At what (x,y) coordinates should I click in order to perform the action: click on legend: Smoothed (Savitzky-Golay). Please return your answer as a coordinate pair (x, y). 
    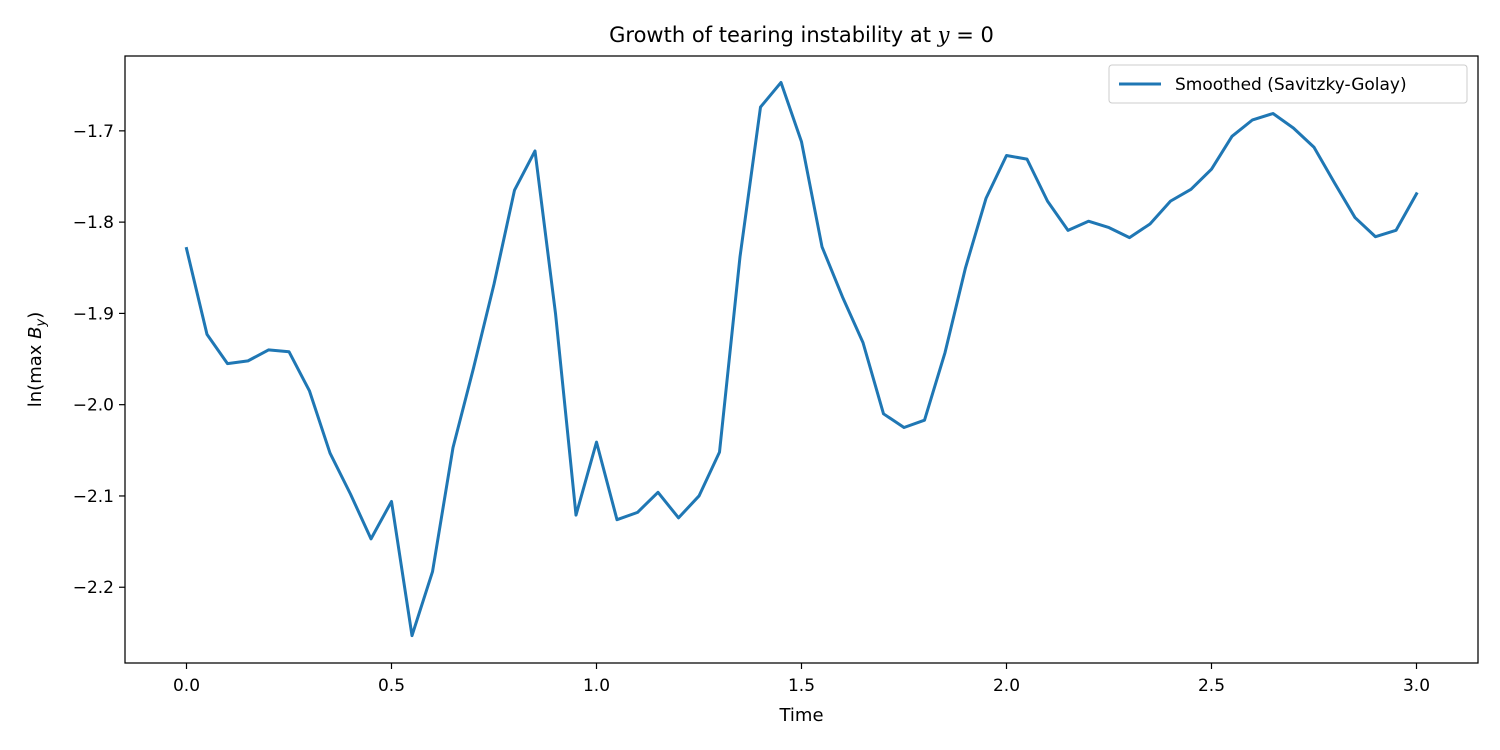
    Looking at the image, I should click on (1288, 84).